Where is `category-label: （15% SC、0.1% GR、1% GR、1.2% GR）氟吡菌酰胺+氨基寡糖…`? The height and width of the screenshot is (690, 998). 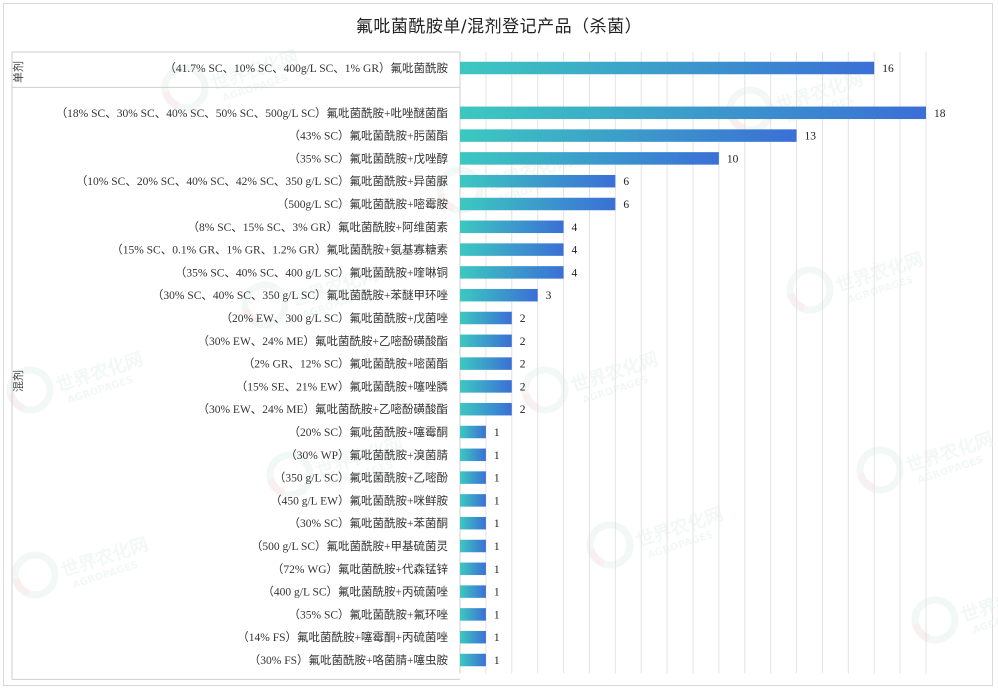
category-label: （15% SC、0.1% GR、1% GR、1.2% GR）氟吡菌酰胺+氨基寡糖… is located at coordinates (279, 250).